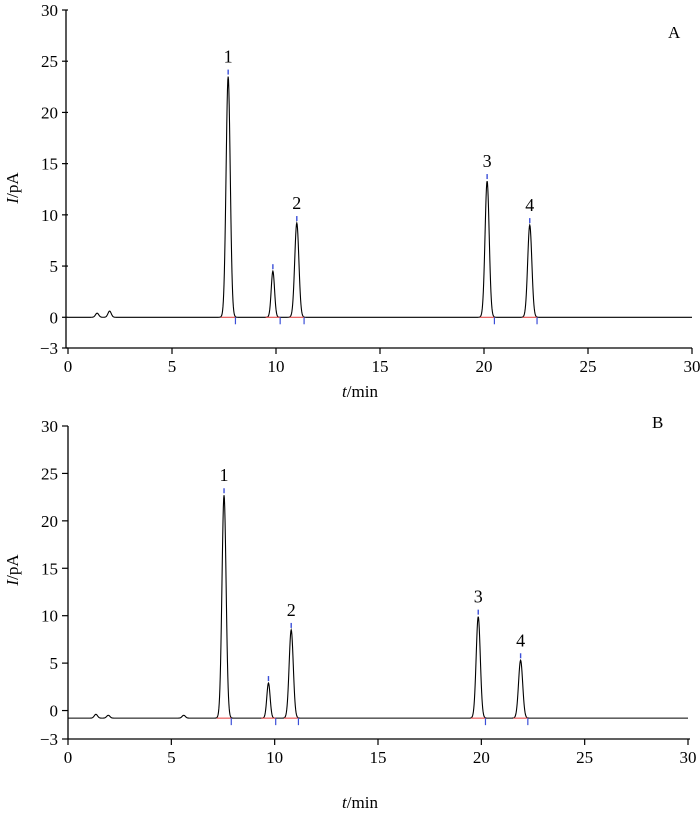  I want to click on panel-b-y-axis-title: I/pA, so click(12, 570).